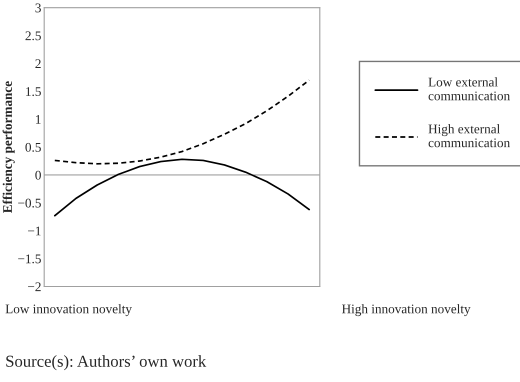  I want to click on y-tick-label: 3, so click(38, 7).